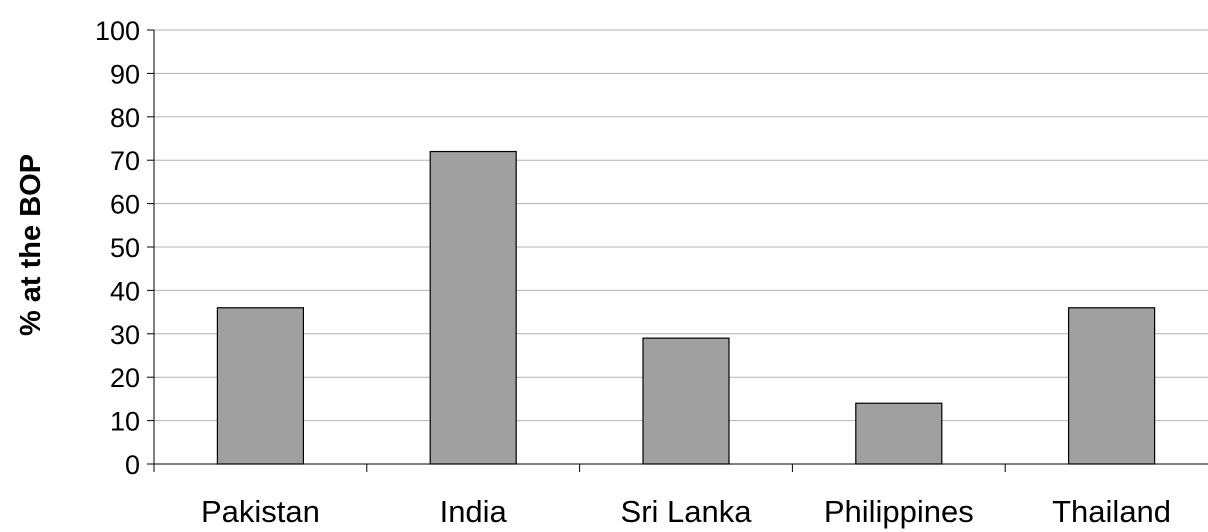 Image resolution: width=1208 pixels, height=532 pixels. What do you see at coordinates (132, 465) in the screenshot?
I see `y-tick-label: 0` at bounding box center [132, 465].